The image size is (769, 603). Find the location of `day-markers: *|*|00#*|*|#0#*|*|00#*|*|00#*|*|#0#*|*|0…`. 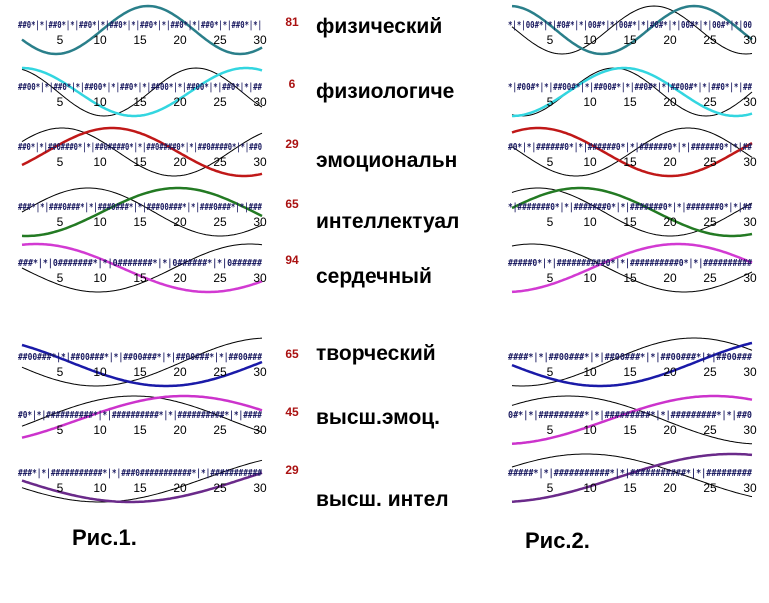

day-markers: *|*|00#*|*|#0#*|*|00#*|*|00#*|*|#0#*|*|0… is located at coordinates (630, 25).